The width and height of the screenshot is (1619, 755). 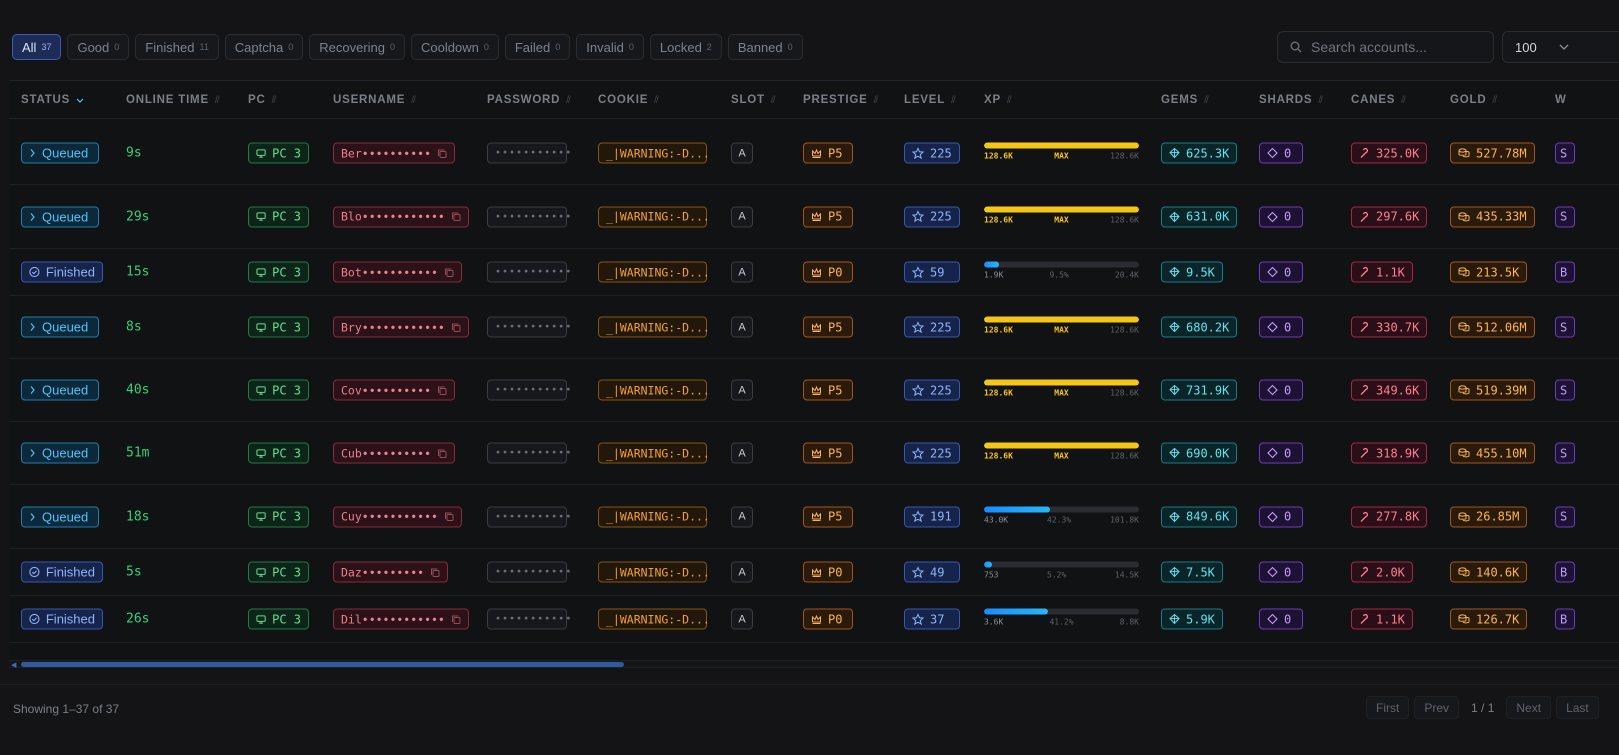 What do you see at coordinates (177, 47) in the screenshot?
I see `filter-chip-finished: Finished 11` at bounding box center [177, 47].